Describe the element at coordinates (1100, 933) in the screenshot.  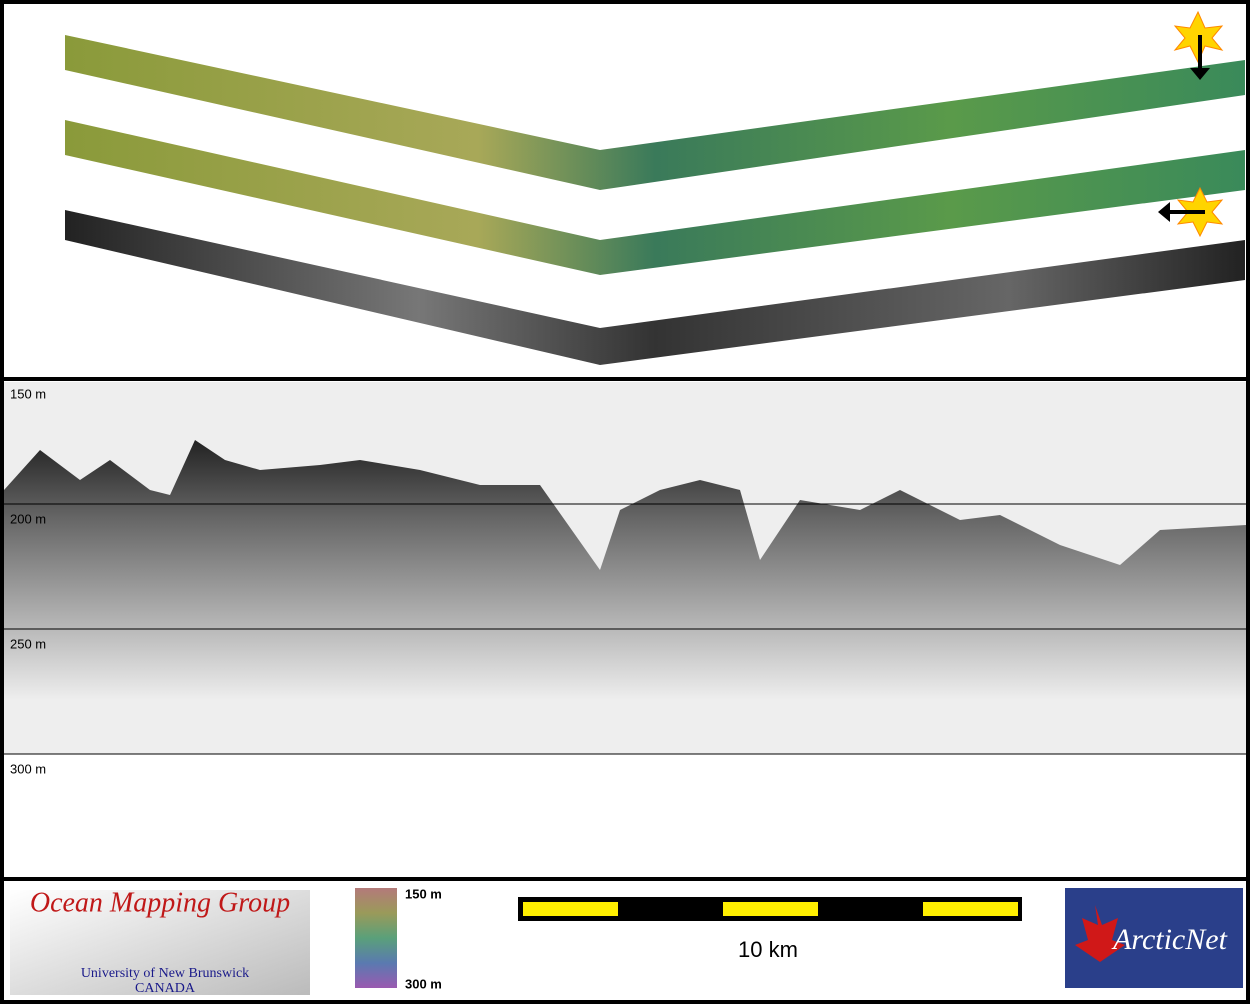
I see `maple-leaf` at that location.